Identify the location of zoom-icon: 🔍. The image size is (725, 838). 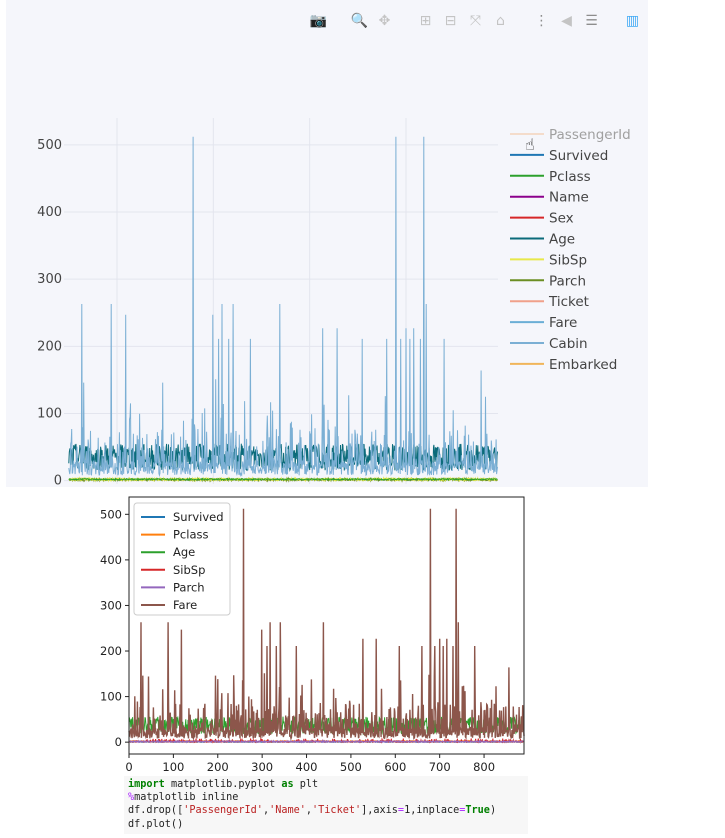
(359, 21).